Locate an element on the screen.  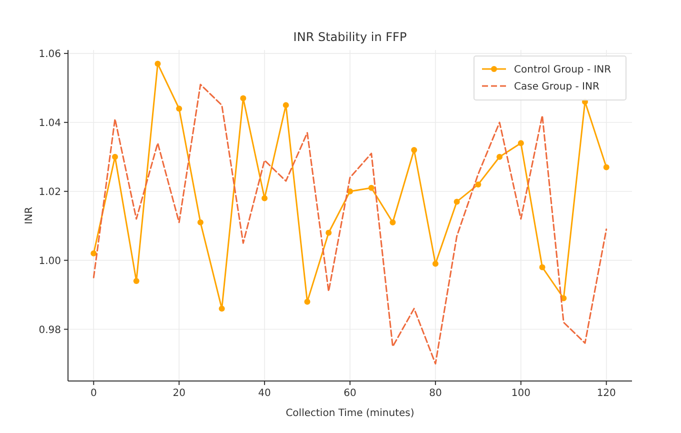
x-tick-label: 0 is located at coordinates (93, 393).